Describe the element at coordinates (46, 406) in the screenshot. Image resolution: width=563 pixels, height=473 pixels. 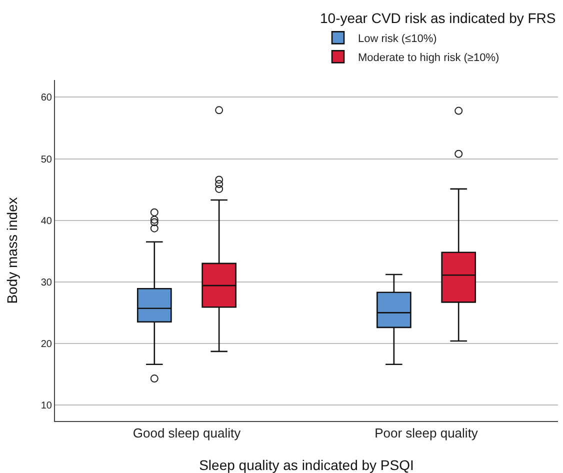
I see `y-tick-label: 10` at that location.